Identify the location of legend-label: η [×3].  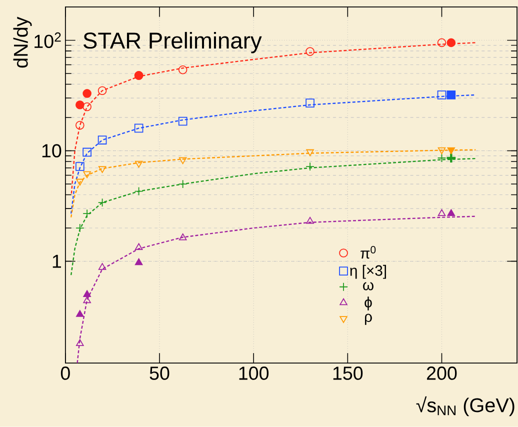
(368, 272).